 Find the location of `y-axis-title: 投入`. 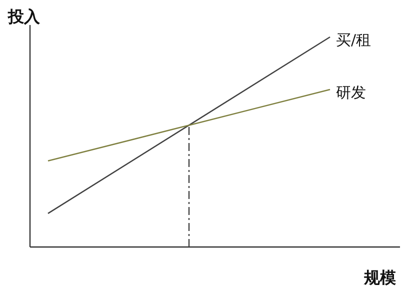

y-axis-title: 投入 is located at coordinates (24, 16).